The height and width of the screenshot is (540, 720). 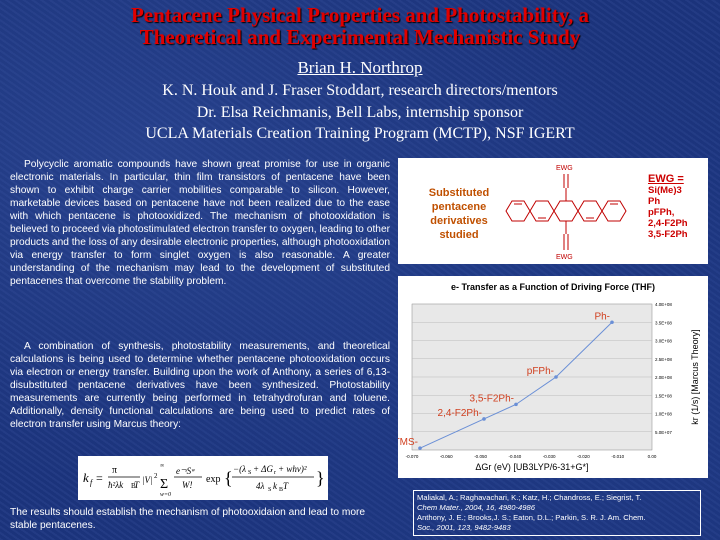 What do you see at coordinates (263, 469) in the screenshot?
I see `svg-text: + ΔG` at bounding box center [263, 469].